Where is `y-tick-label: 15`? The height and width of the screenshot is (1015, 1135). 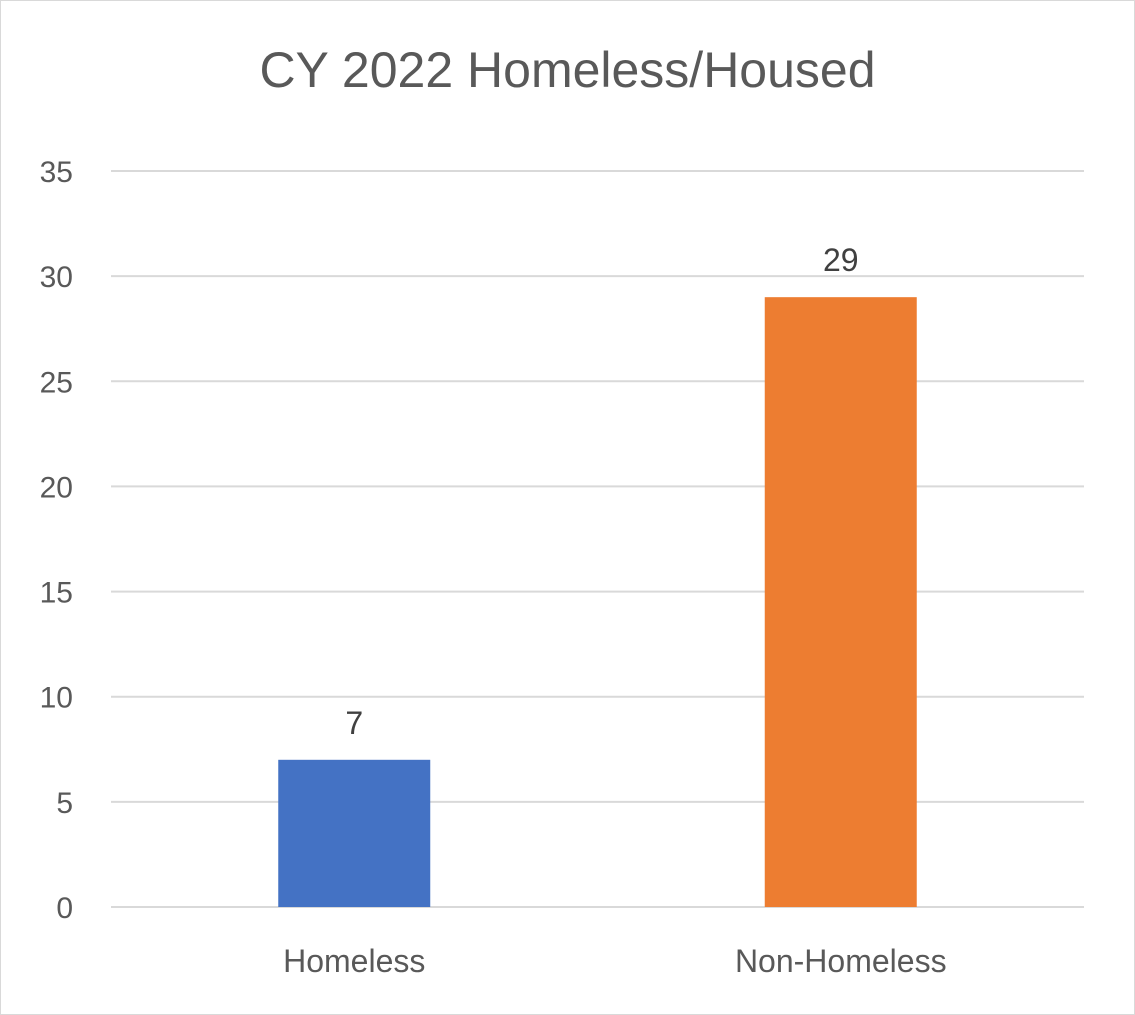 y-tick-label: 15 is located at coordinates (56, 593).